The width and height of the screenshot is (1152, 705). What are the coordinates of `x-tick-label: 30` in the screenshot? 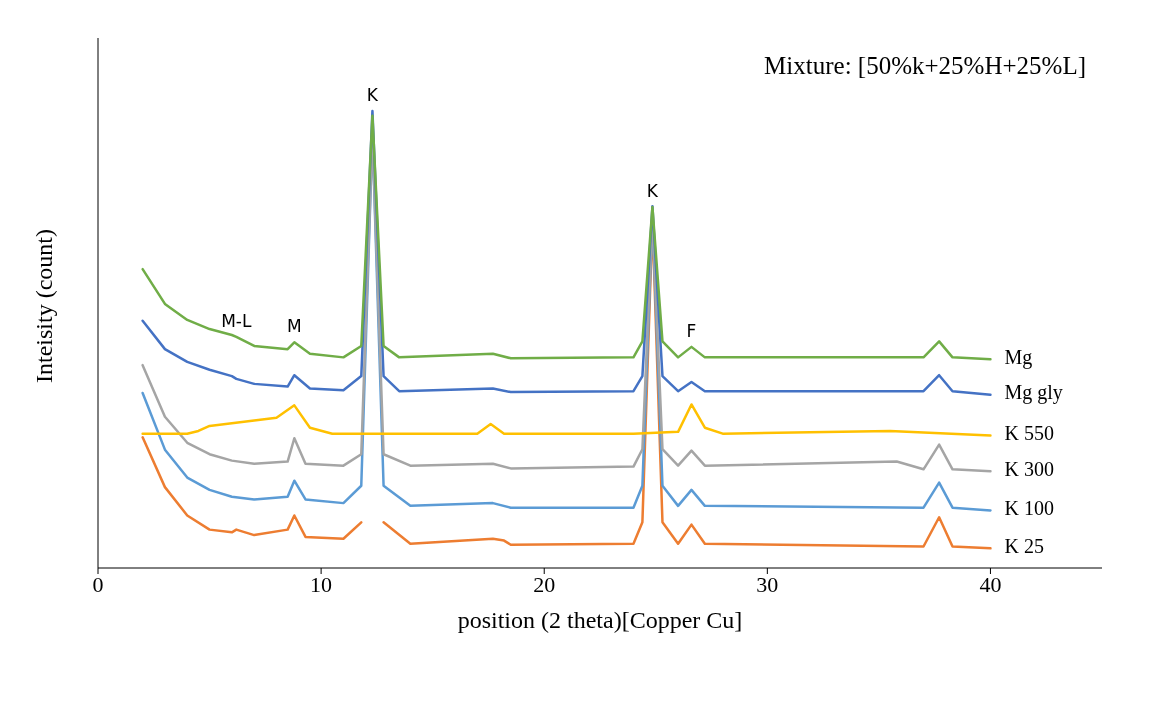 It's located at (767, 584).